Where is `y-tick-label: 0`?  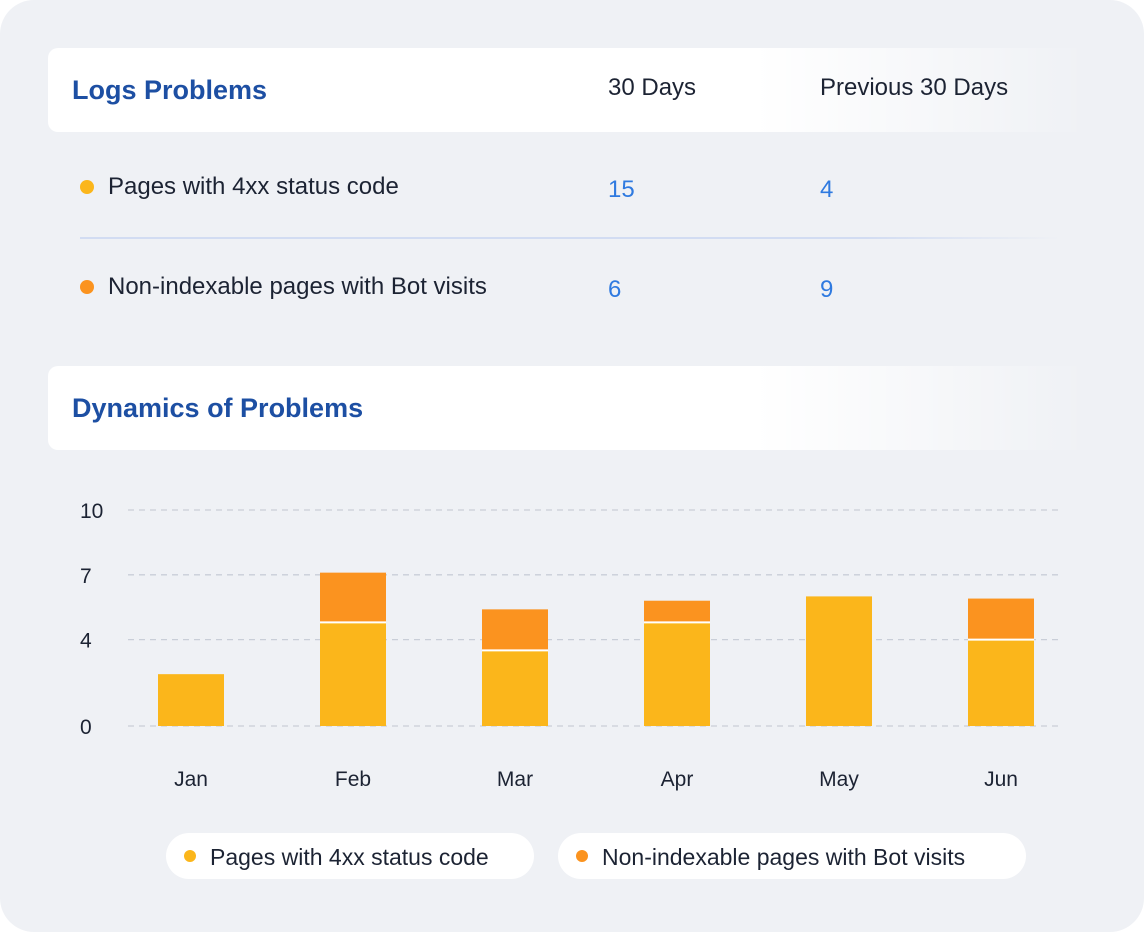
y-tick-label: 0 is located at coordinates (86, 727).